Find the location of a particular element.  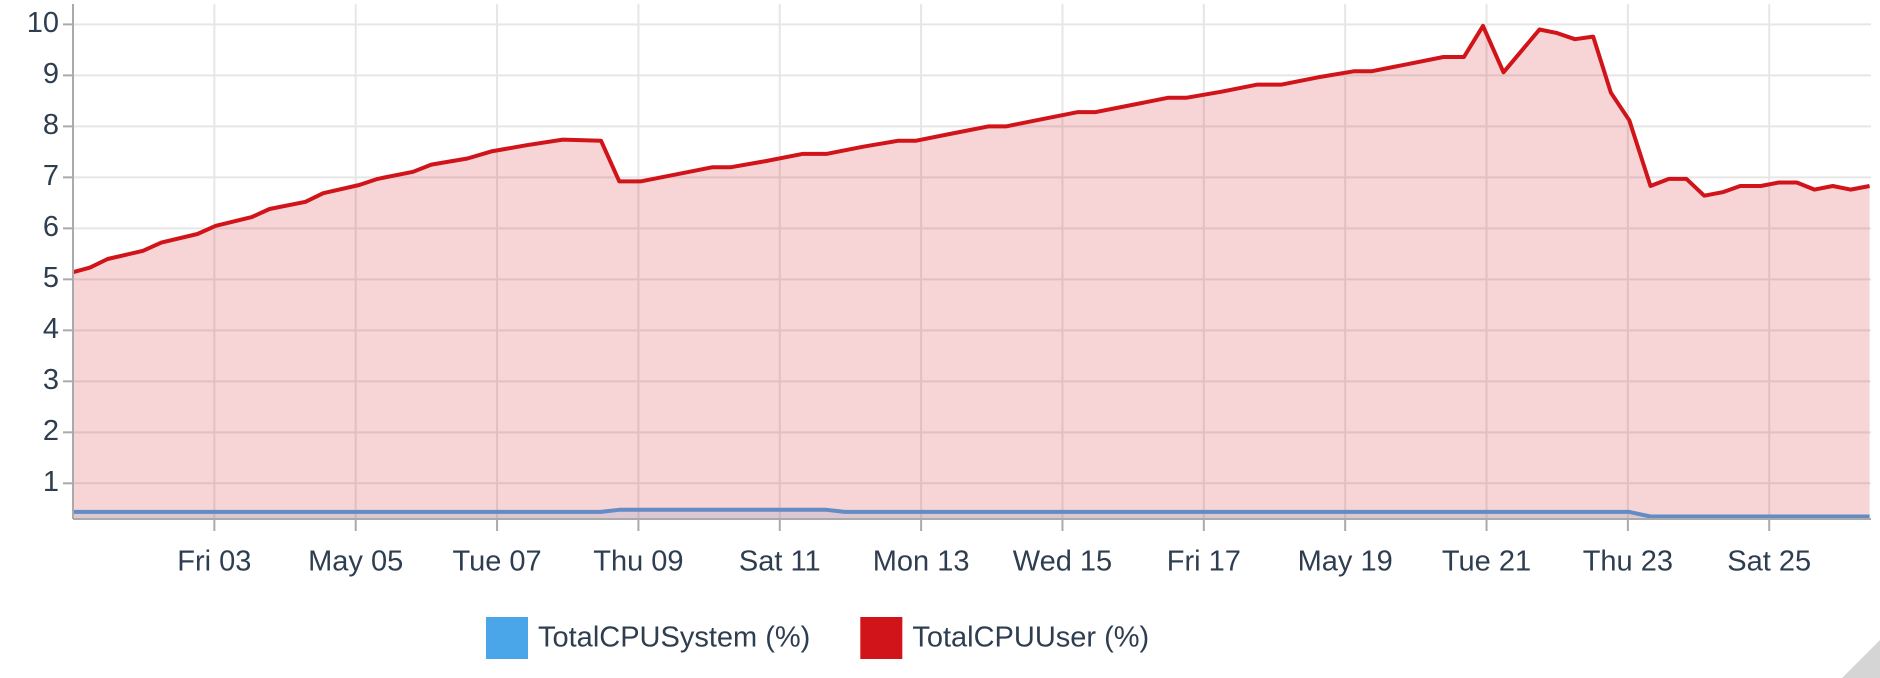

y-tick-label: 3 is located at coordinates (51, 380).